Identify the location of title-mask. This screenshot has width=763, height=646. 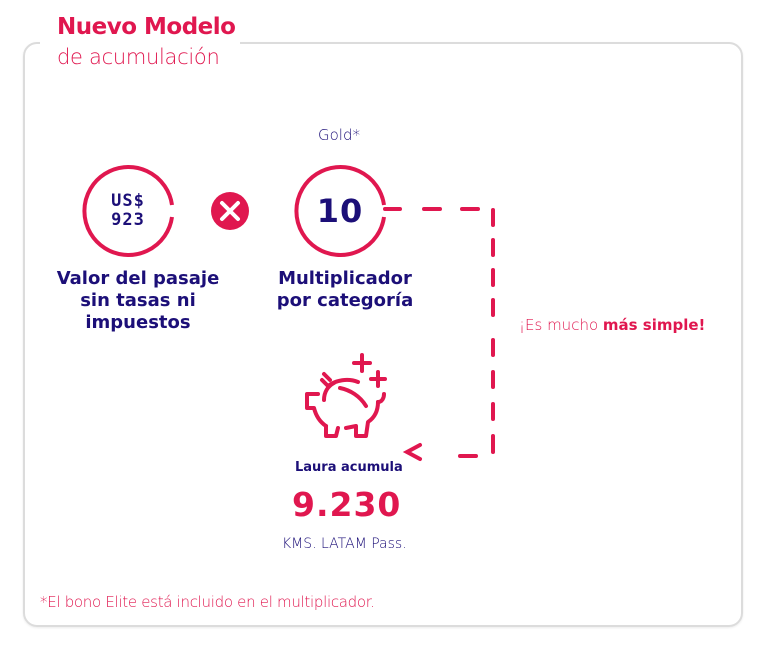
(140, 45).